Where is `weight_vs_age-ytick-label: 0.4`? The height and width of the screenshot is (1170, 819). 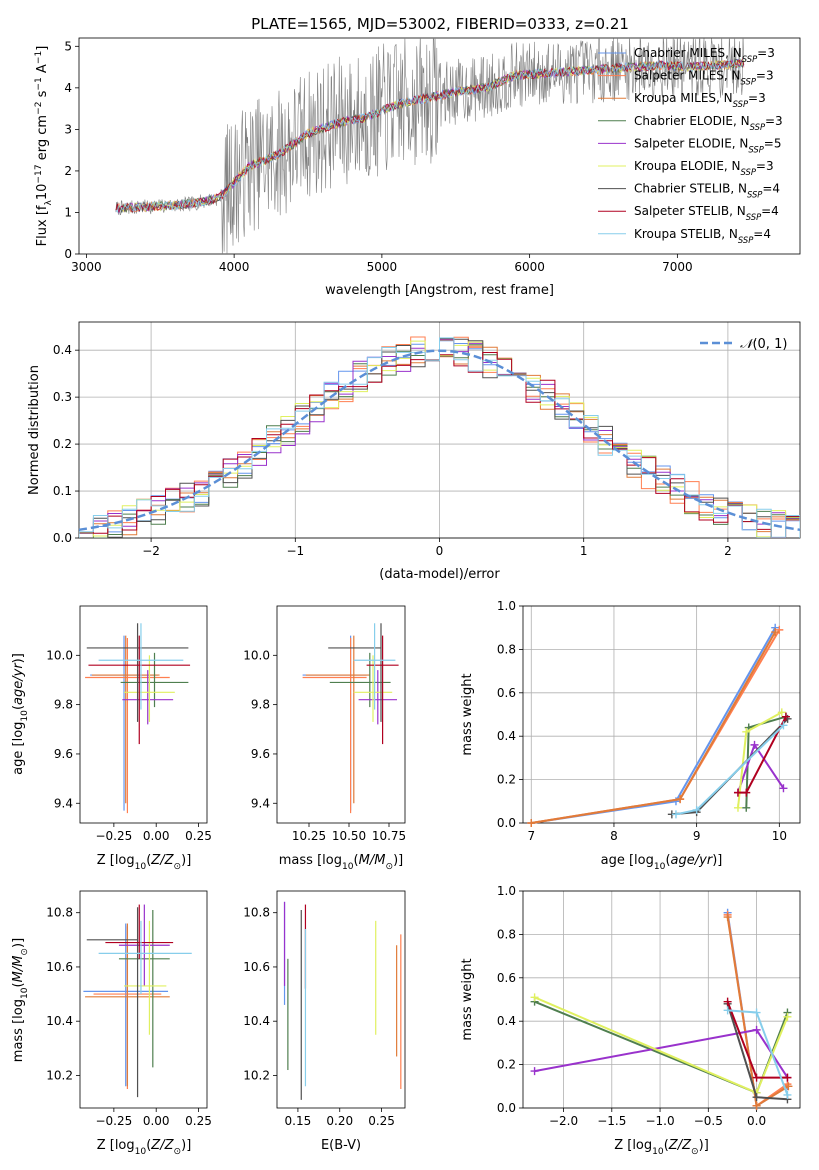 weight_vs_age-ytick-label: 0.4 is located at coordinates (506, 736).